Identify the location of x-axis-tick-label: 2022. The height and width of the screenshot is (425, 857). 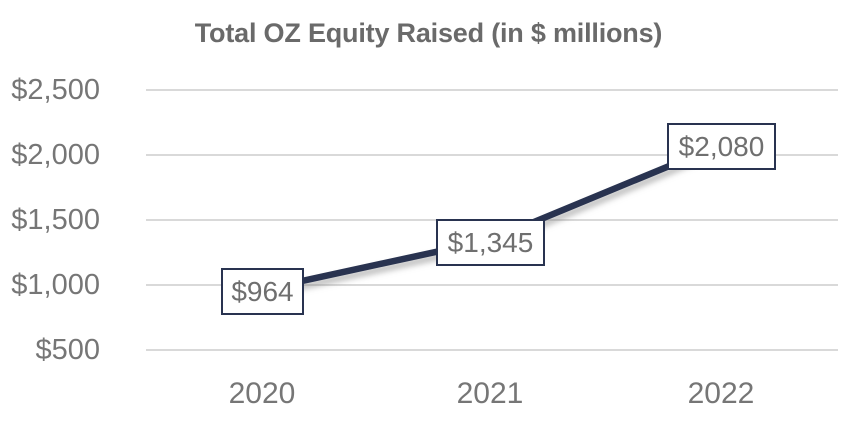
(721, 393).